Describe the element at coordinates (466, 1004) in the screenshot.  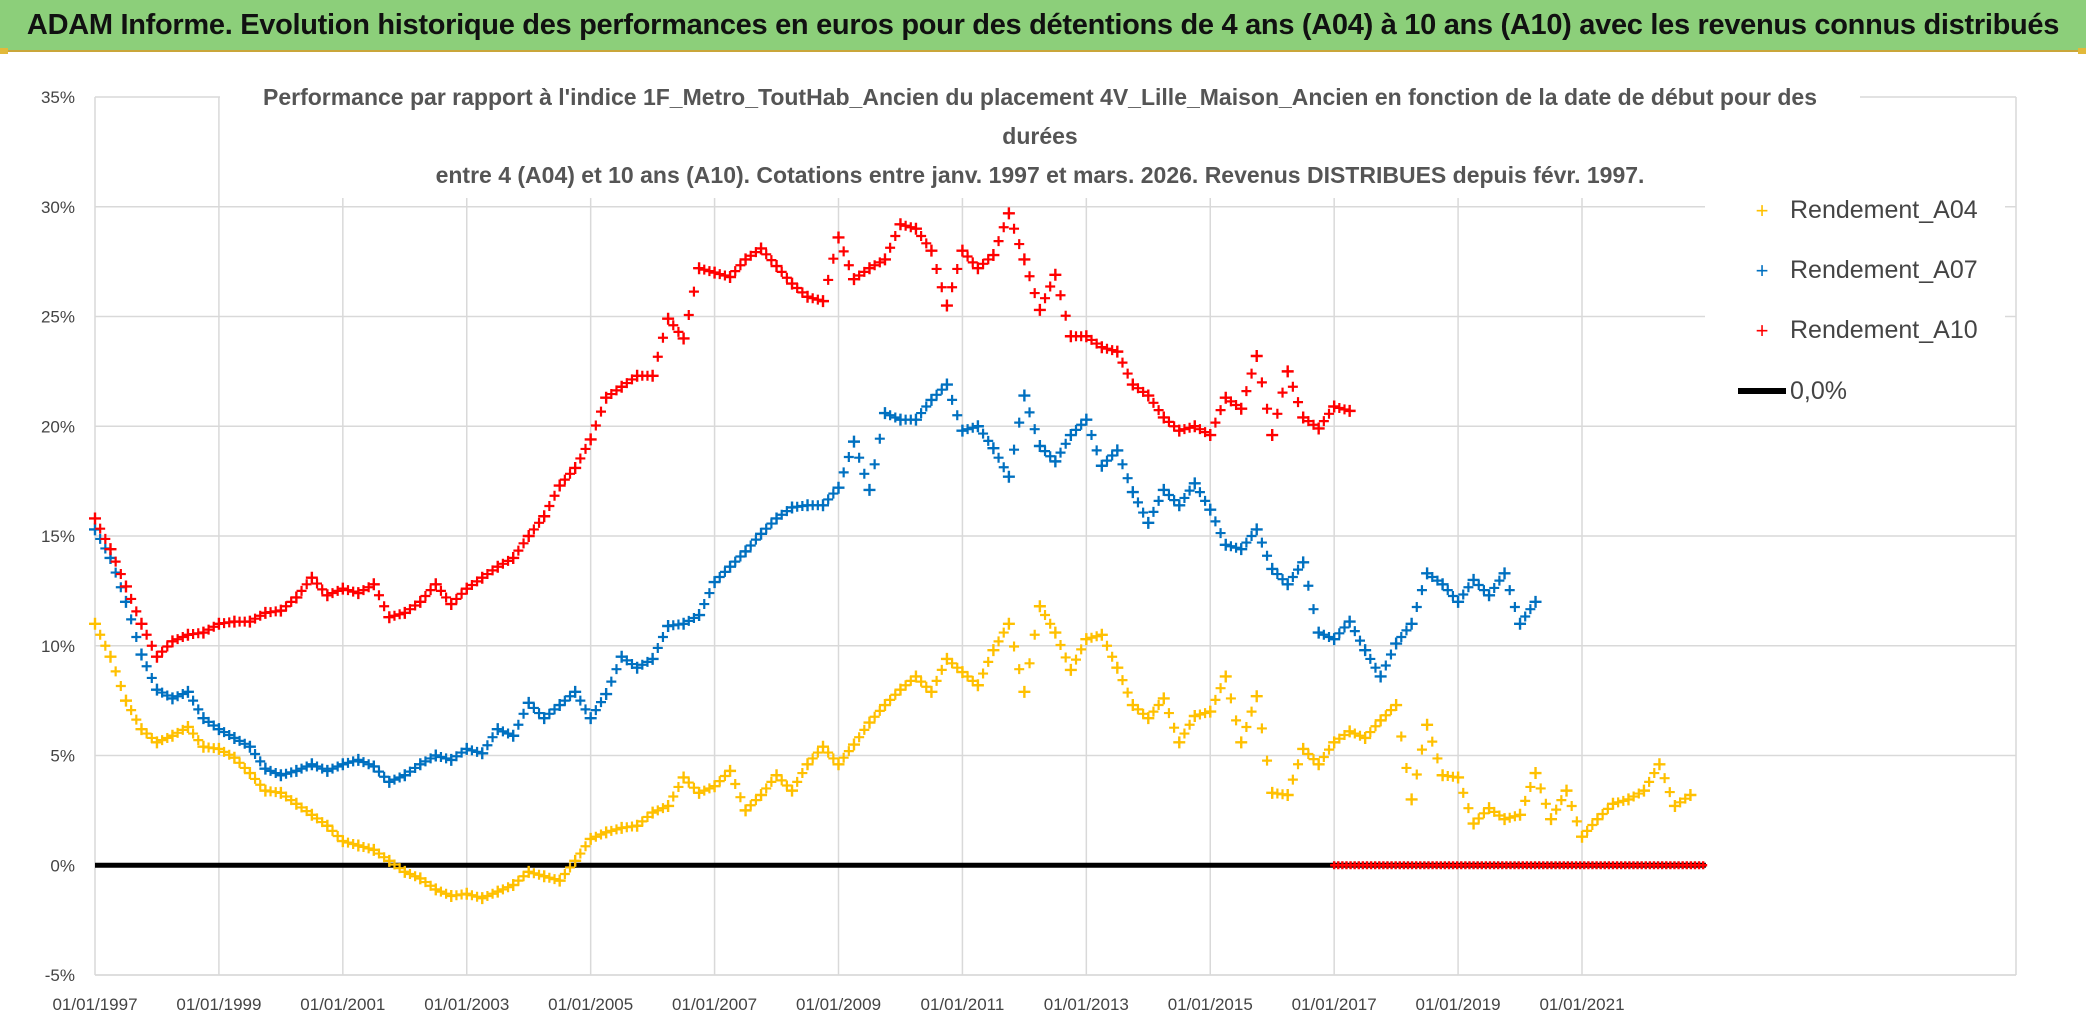
I see `x-tick-label: 01/01/2003` at that location.